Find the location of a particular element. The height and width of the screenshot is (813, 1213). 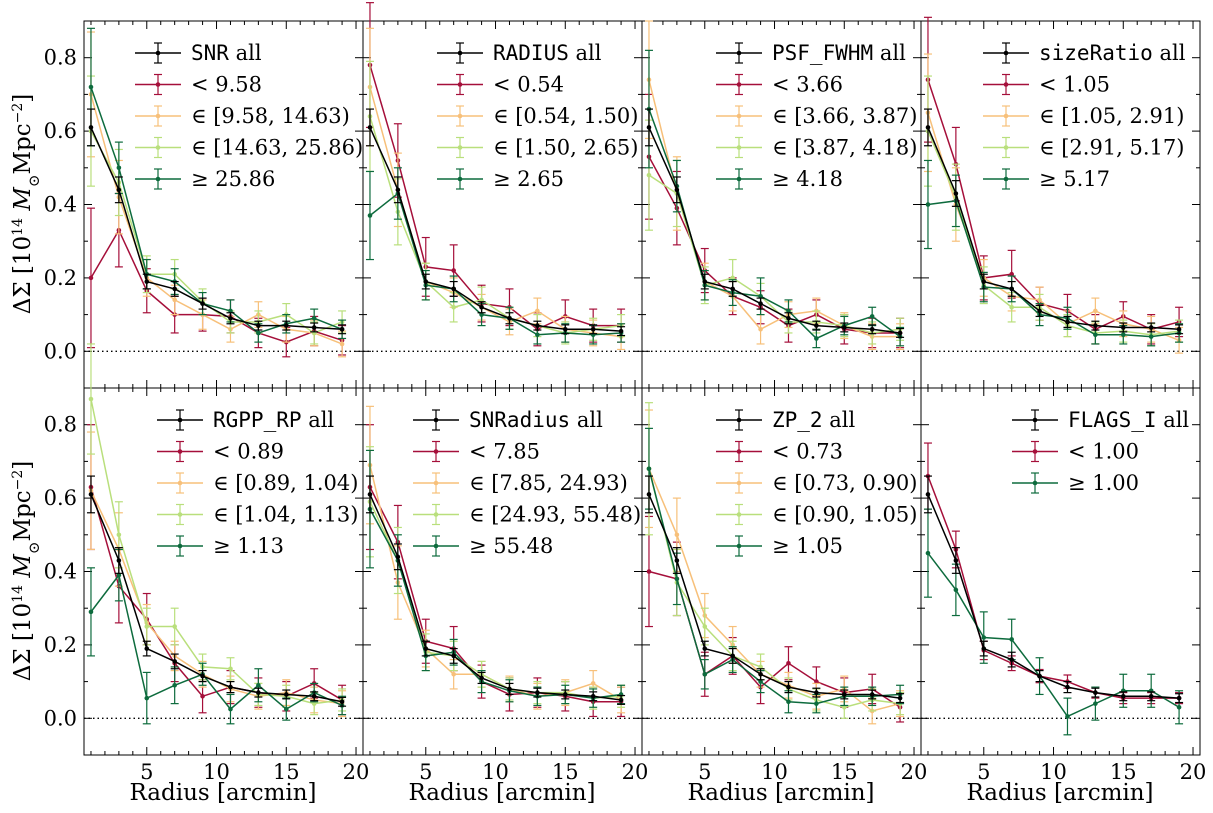

x-axis-label-4: Radius [arcmin] is located at coordinates (1059, 793).